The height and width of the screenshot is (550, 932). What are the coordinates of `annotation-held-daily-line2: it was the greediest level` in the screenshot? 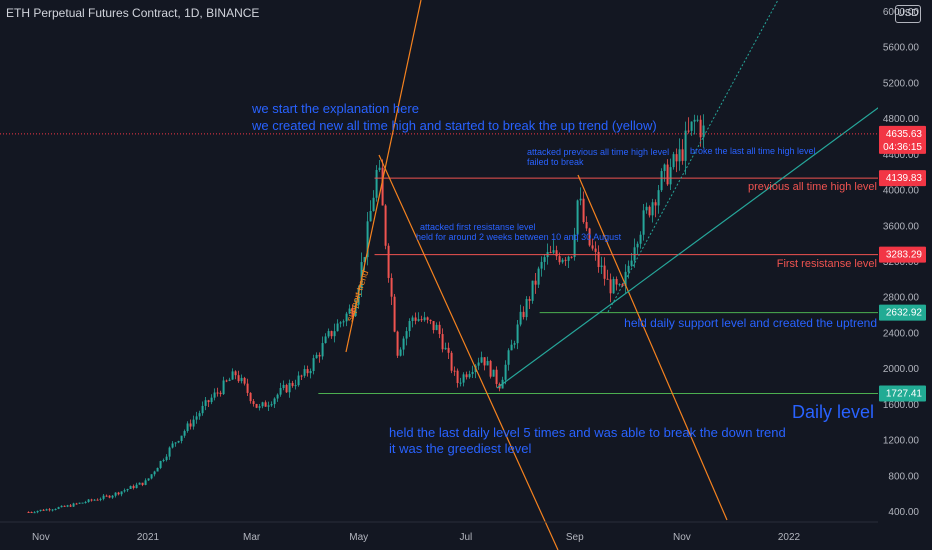 It's located at (460, 448).